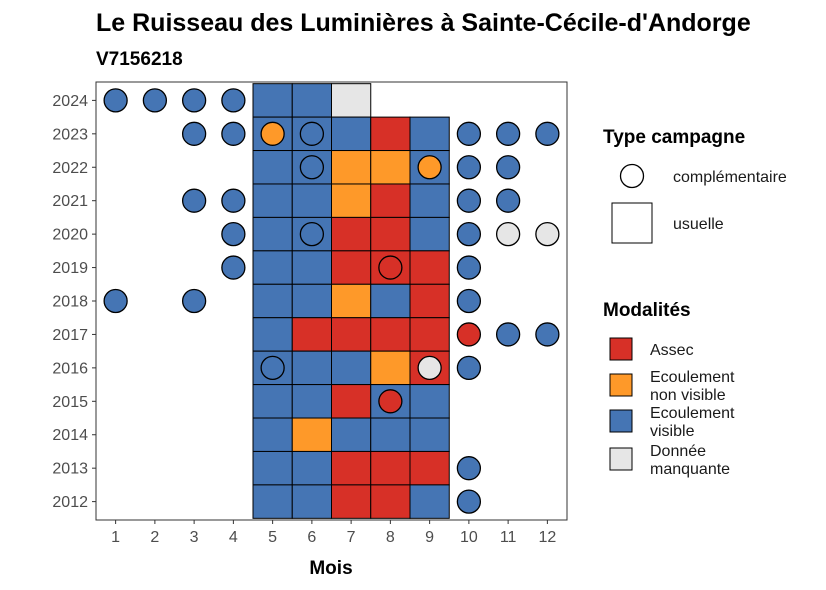  Describe the element at coordinates (70, 435) in the screenshot. I see `y-tick-label: 2014` at that location.